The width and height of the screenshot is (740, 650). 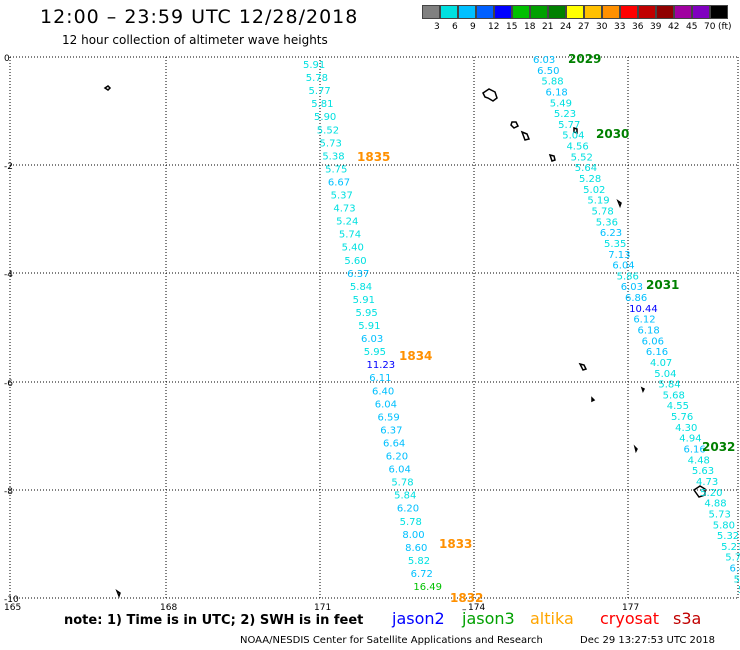 What do you see at coordinates (466, 598) in the screenshot?
I see `pass-time-label: 1832` at bounding box center [466, 598].